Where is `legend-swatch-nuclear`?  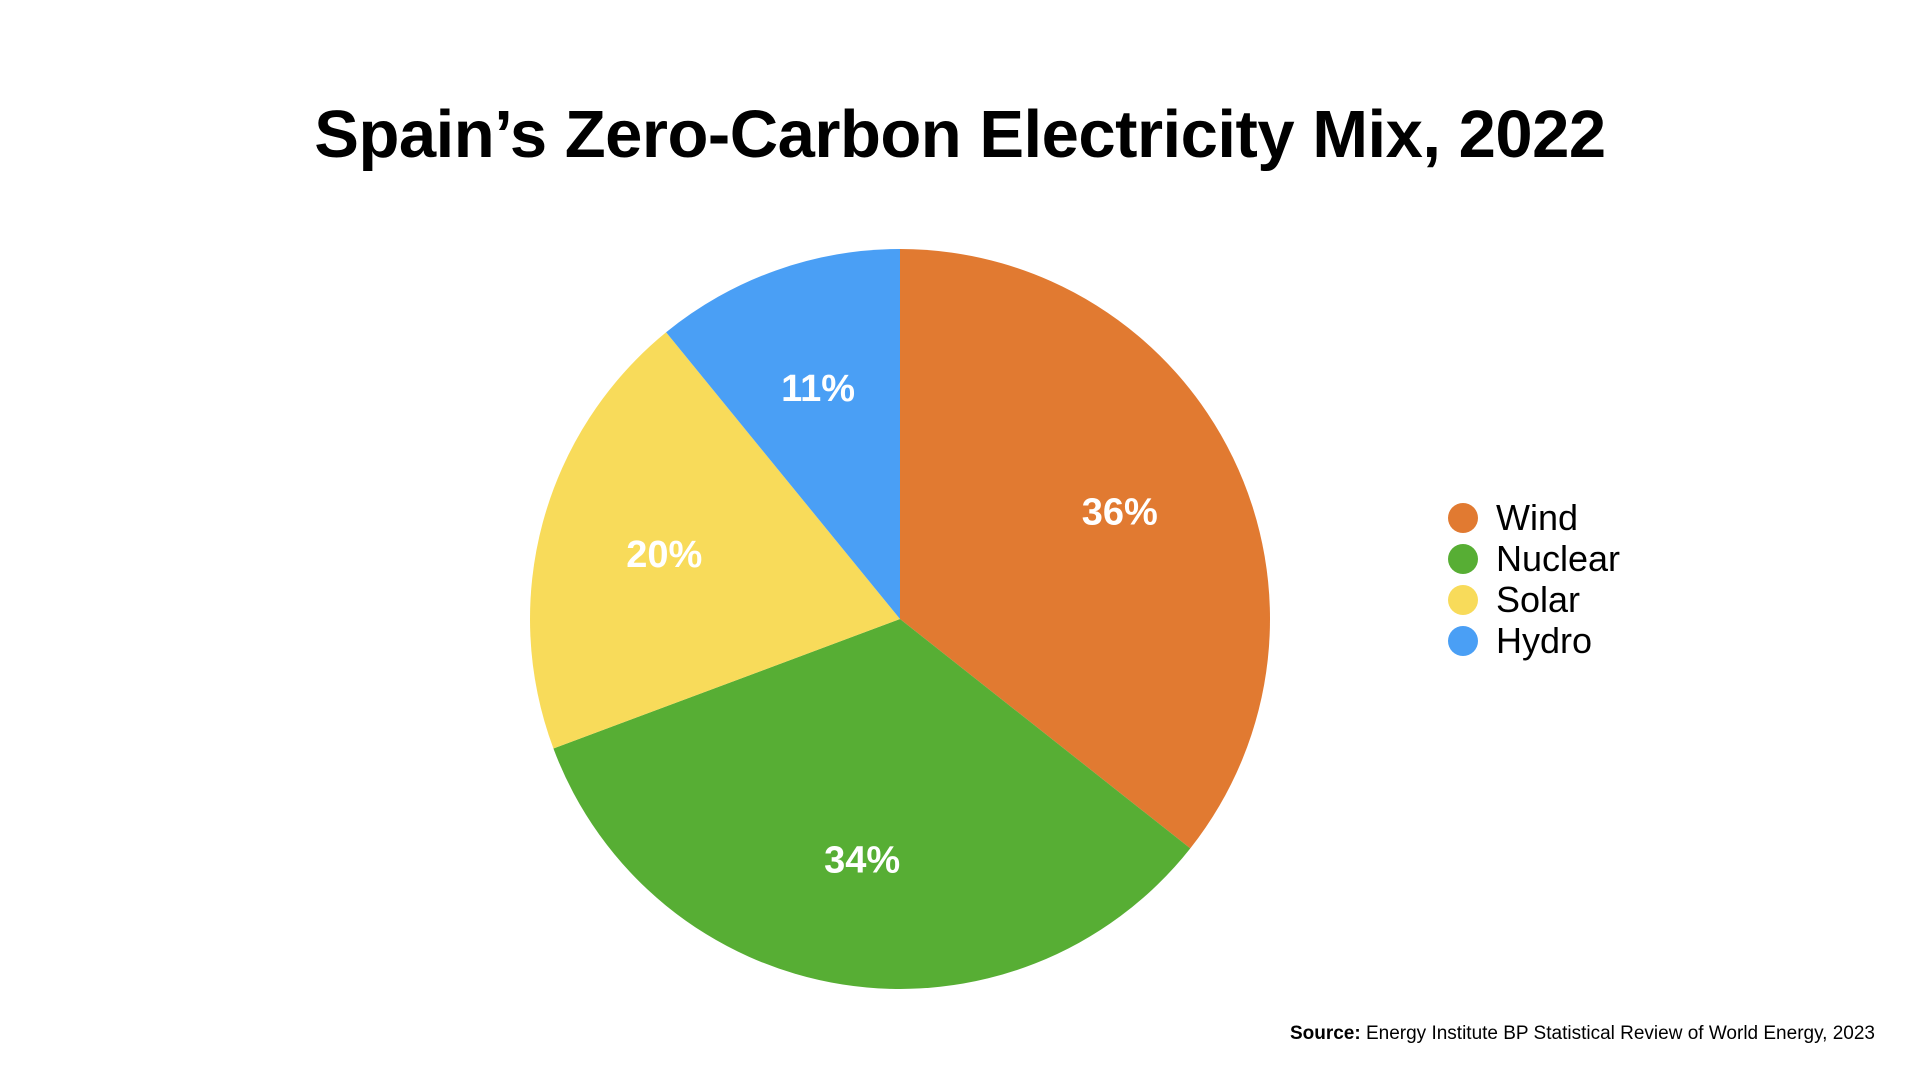 legend-swatch-nuclear is located at coordinates (1463, 558).